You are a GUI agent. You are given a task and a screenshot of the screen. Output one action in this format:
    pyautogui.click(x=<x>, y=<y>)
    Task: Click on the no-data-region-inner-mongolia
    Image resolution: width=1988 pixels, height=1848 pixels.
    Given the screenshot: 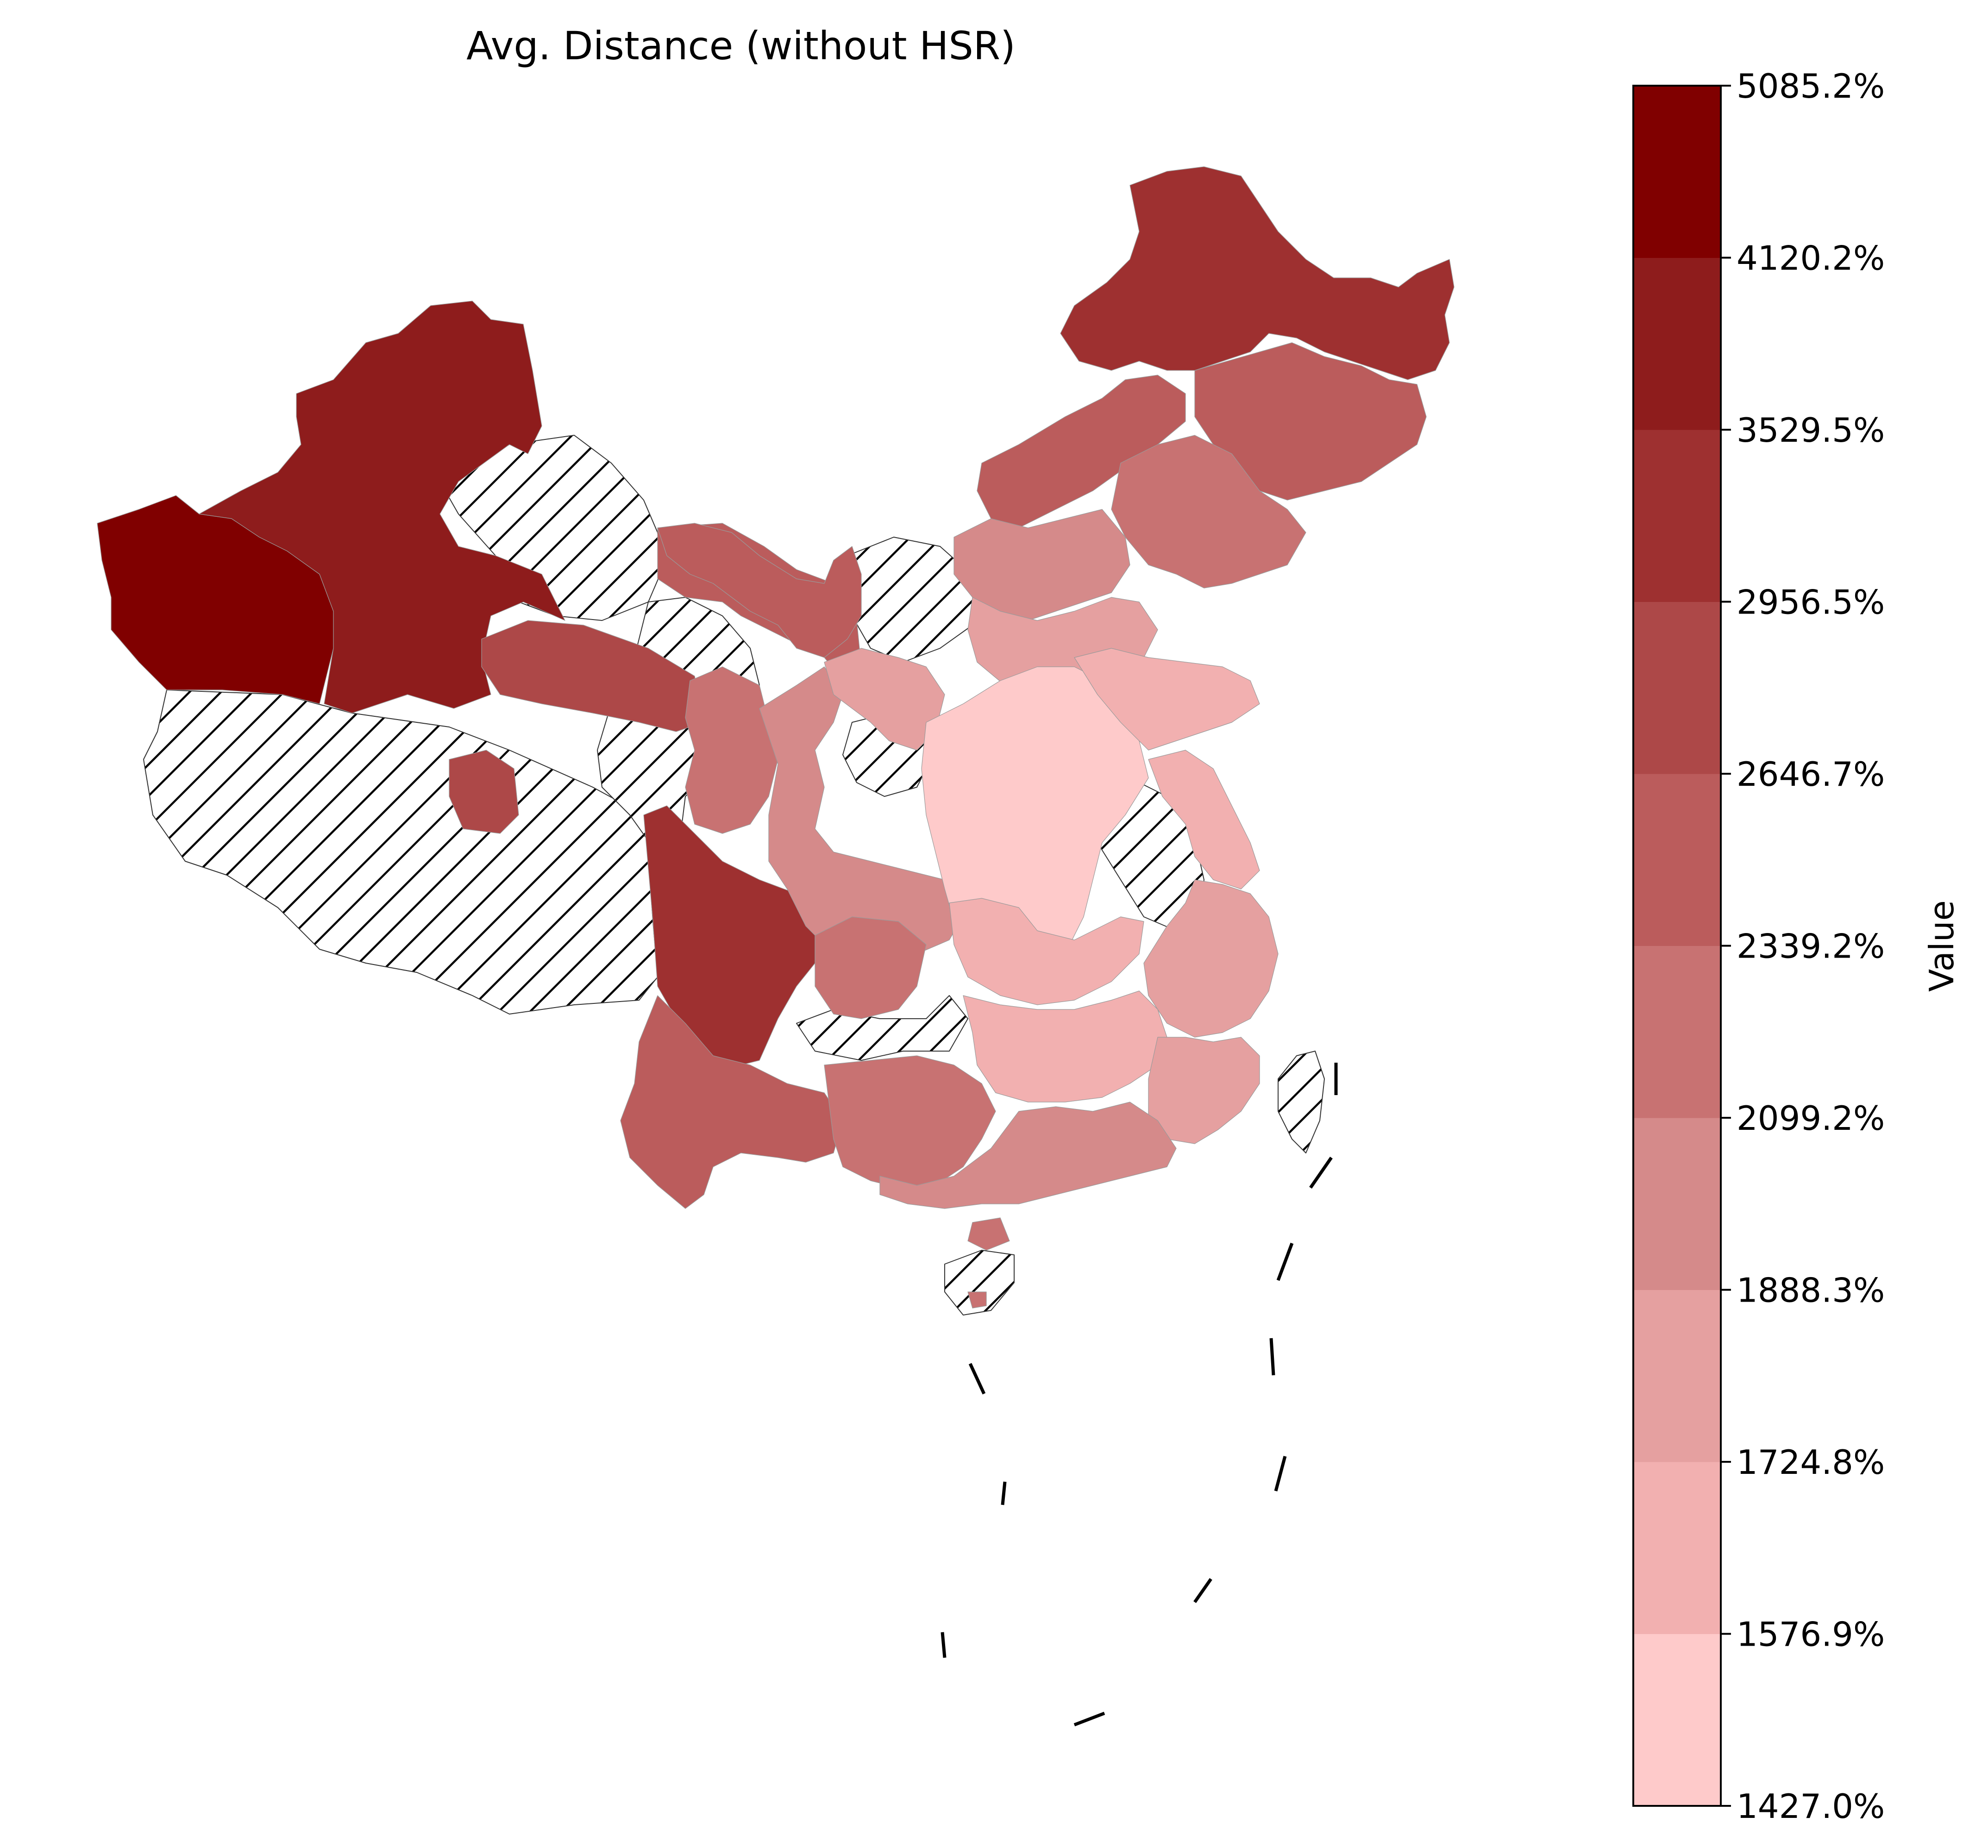 What is the action you would take?
    pyautogui.click(x=915, y=600)
    